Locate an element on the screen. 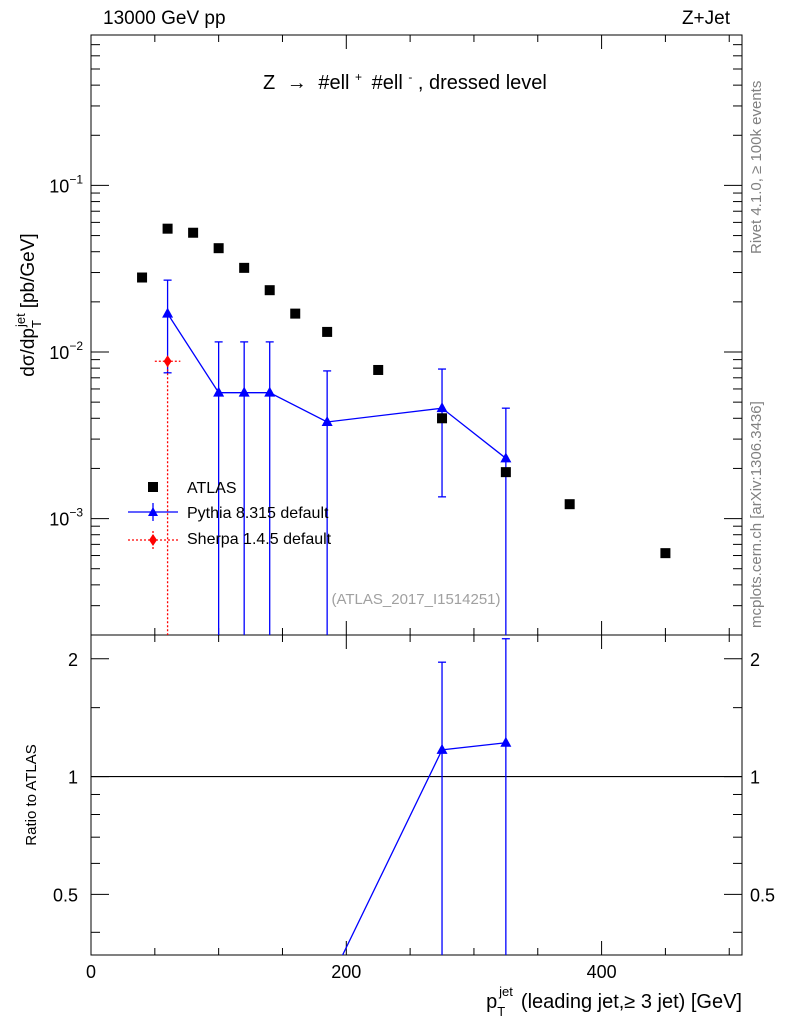 The width and height of the screenshot is (786, 1024). y-tick-label-bottom-right: 0.5 is located at coordinates (762, 895).